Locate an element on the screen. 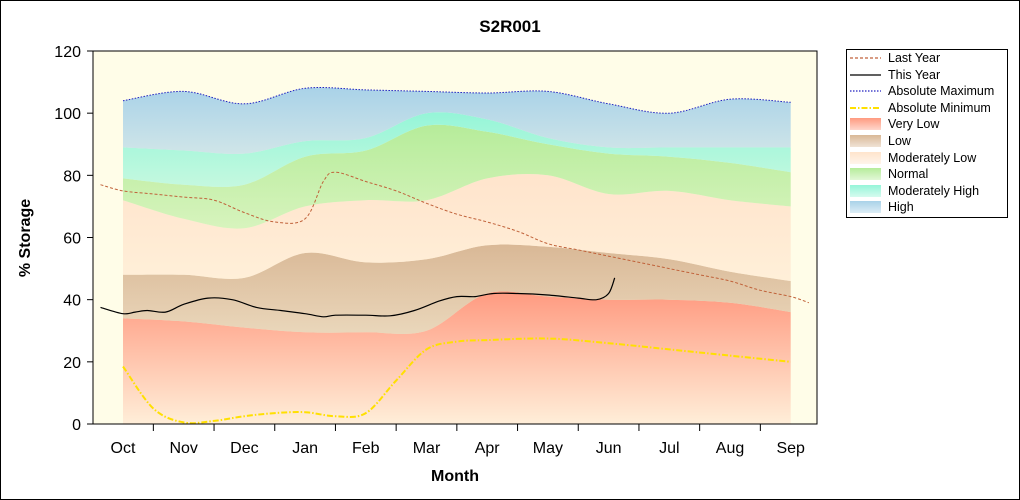 The width and height of the screenshot is (1020, 500). y-tick-label: 60 is located at coordinates (72, 239).